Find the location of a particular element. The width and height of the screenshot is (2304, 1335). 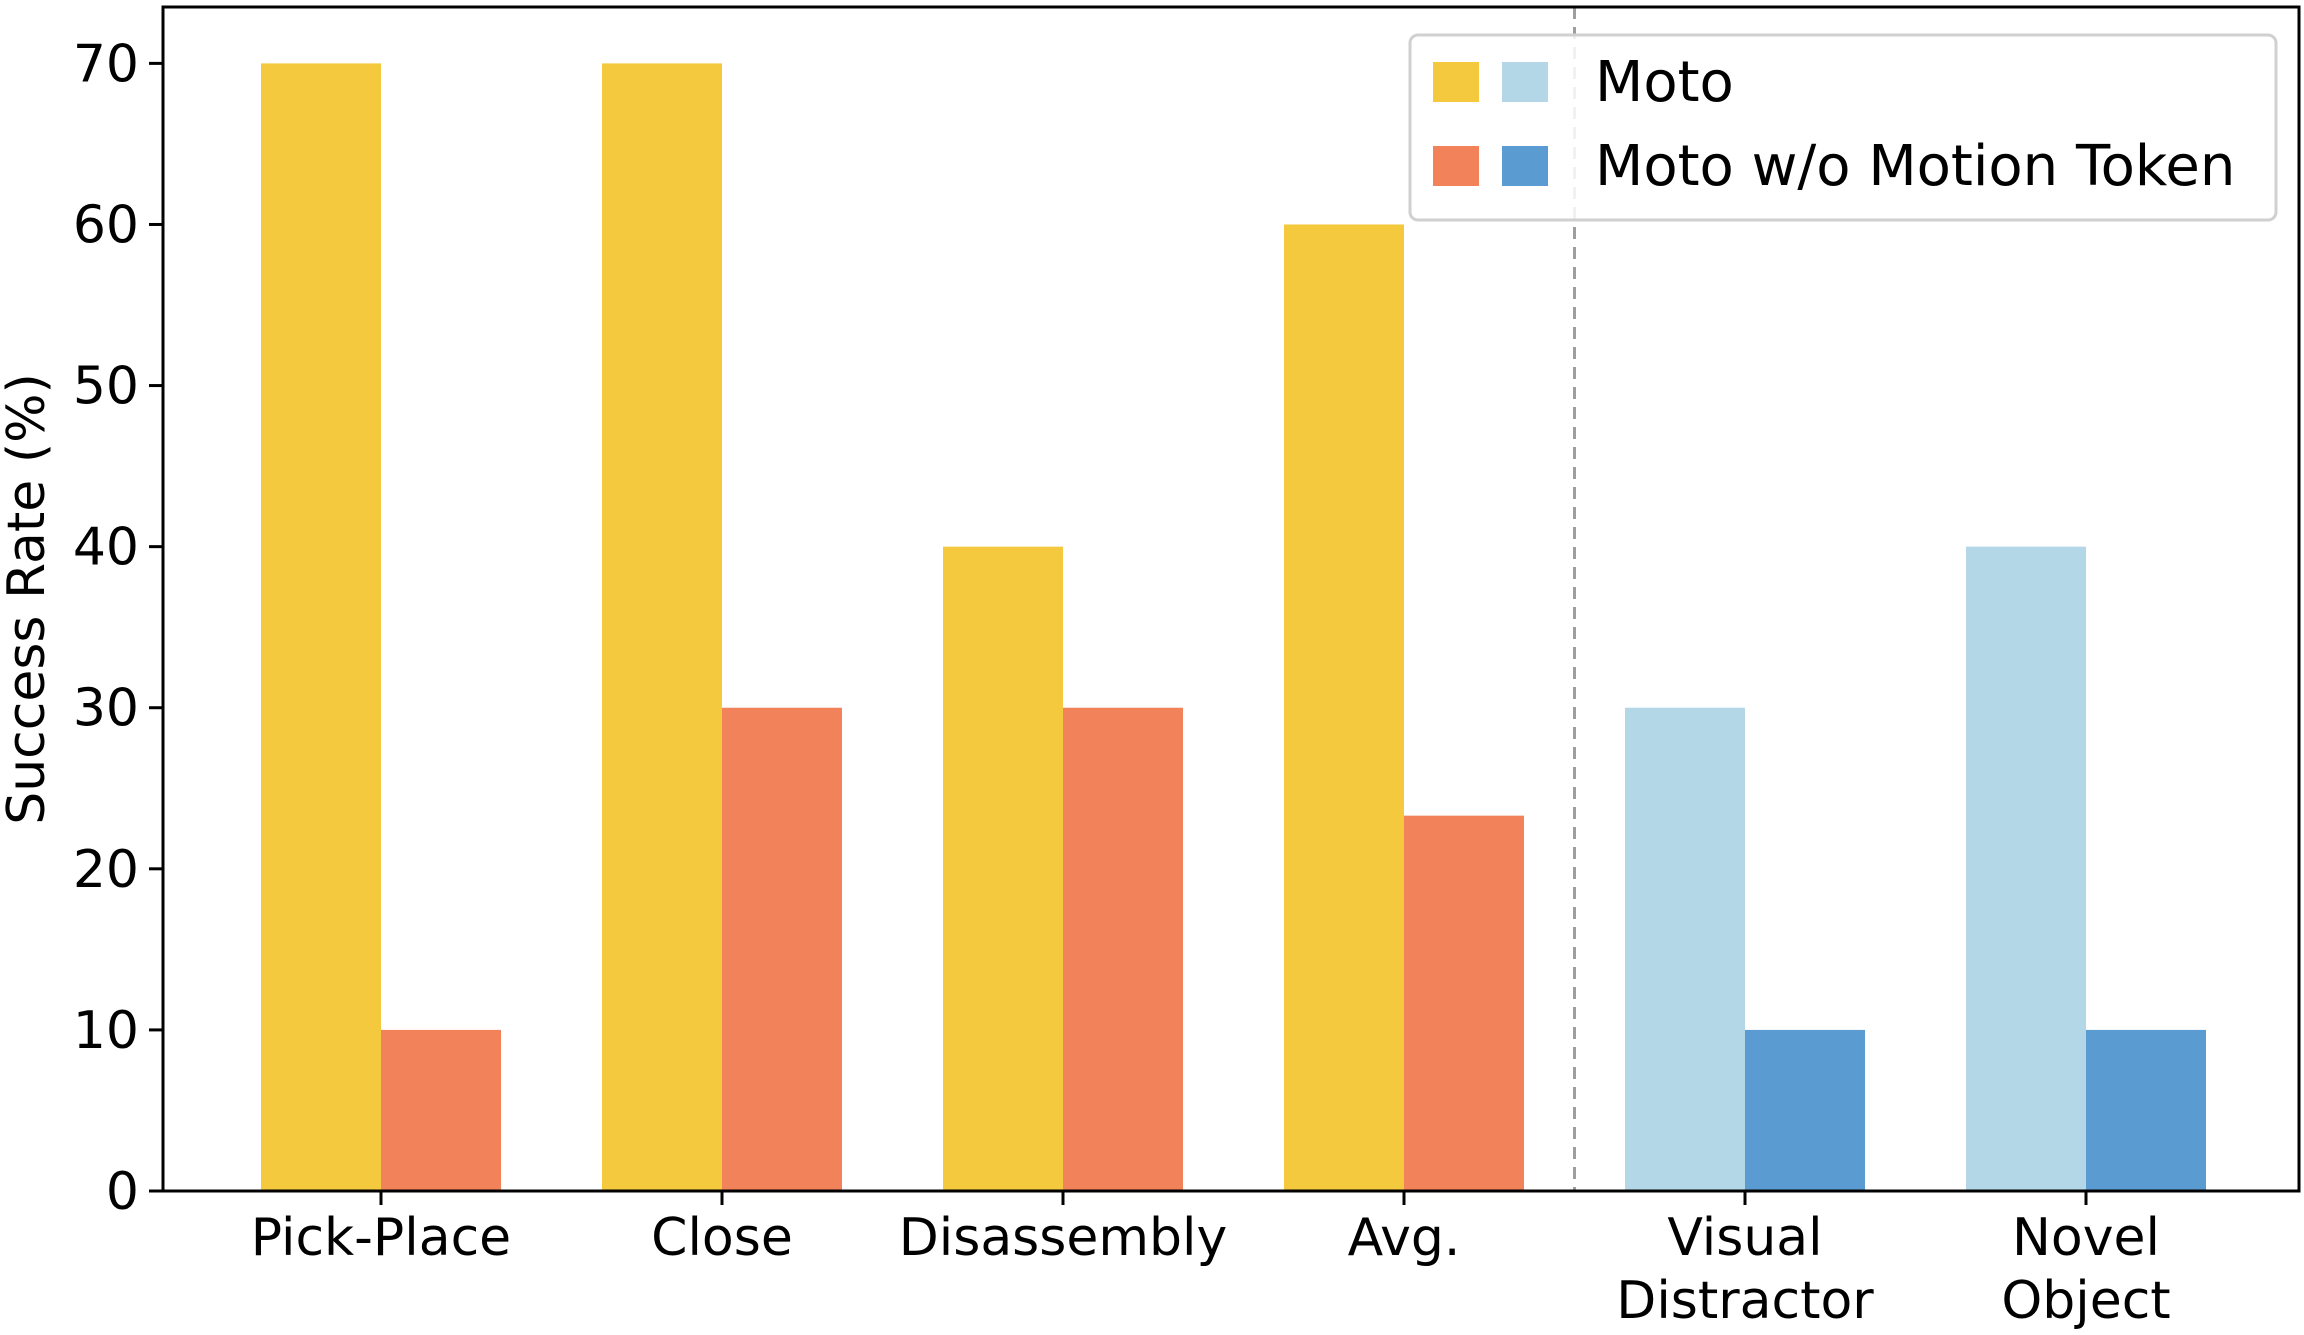

y-tick-label: 70 is located at coordinates (106, 64).